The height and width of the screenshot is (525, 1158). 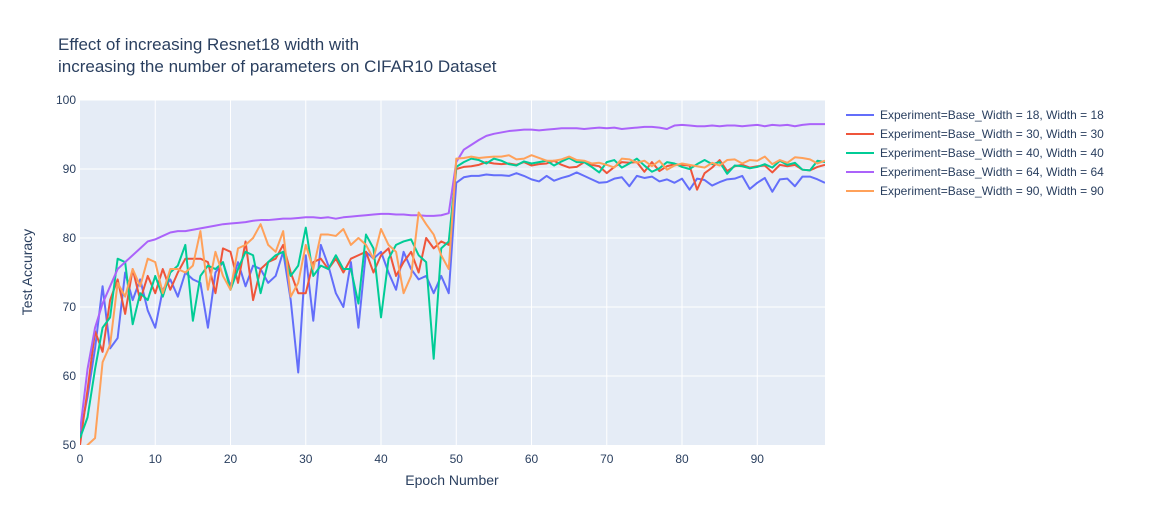 I want to click on y-tick-label: 70, so click(x=70, y=307).